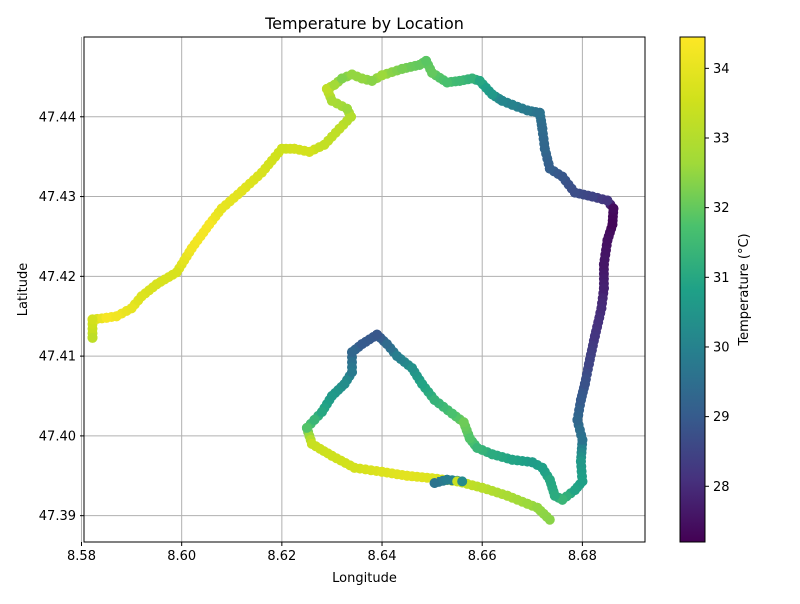 This screenshot has width=800, height=604. What do you see at coordinates (23, 290) in the screenshot?
I see `y-axis-label: Latitude` at bounding box center [23, 290].